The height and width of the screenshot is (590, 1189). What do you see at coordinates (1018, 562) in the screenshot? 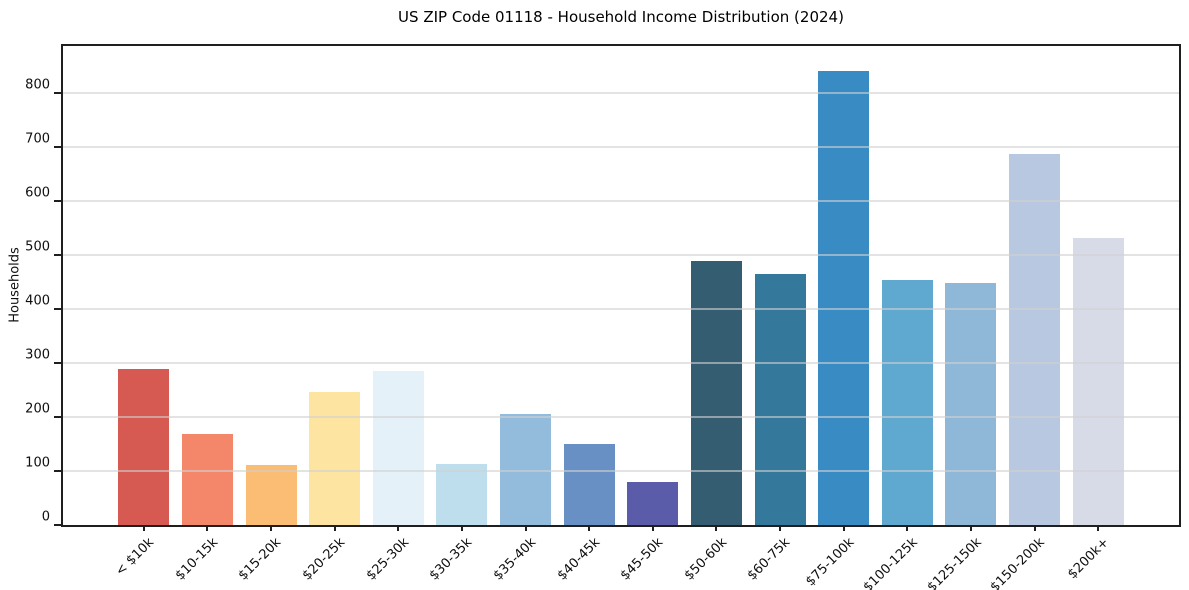
I see `x-tick-label: $150-200k` at bounding box center [1018, 562].